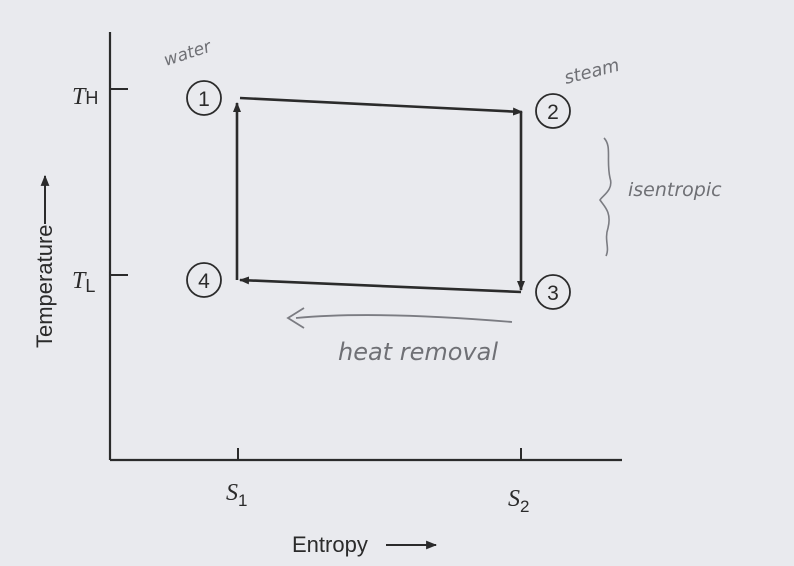  What do you see at coordinates (518, 501) in the screenshot?
I see `x-tick-label-s2: S2` at bounding box center [518, 501].